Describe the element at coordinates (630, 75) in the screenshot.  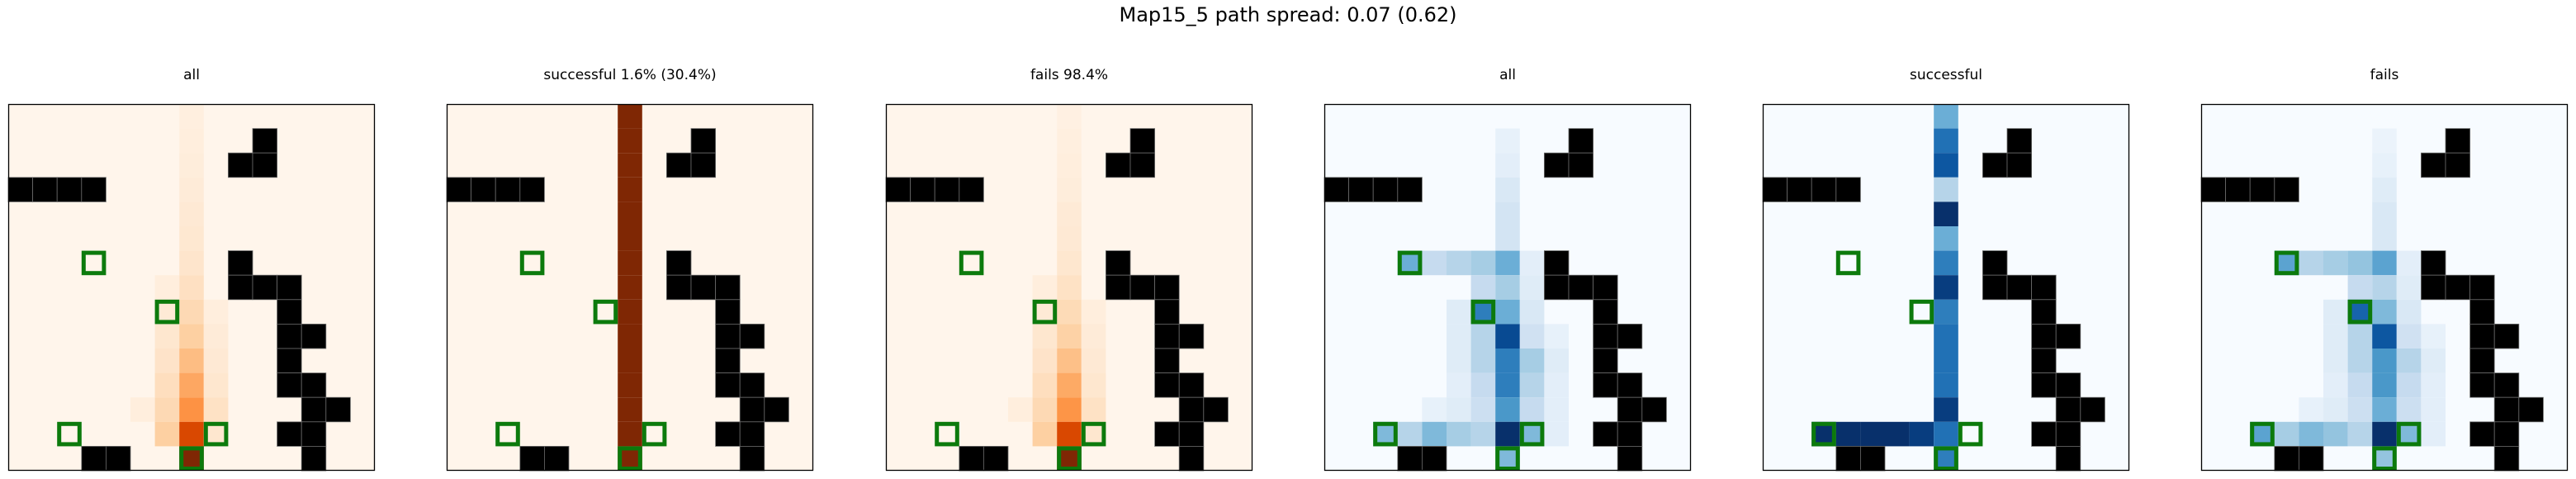
I see `panel-title: successful 1.6% (30.4%)` at that location.